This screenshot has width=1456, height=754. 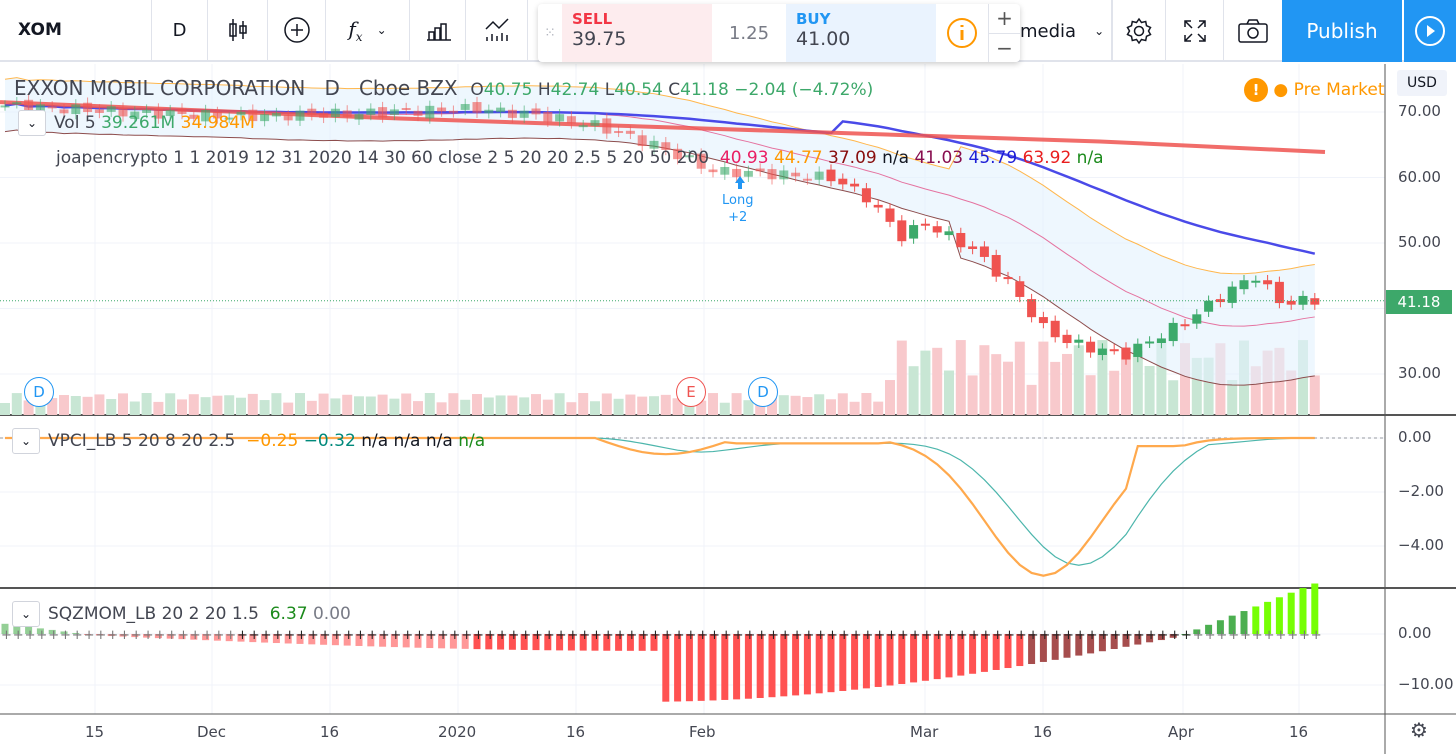 I want to click on candles-icon, so click(x=238, y=30).